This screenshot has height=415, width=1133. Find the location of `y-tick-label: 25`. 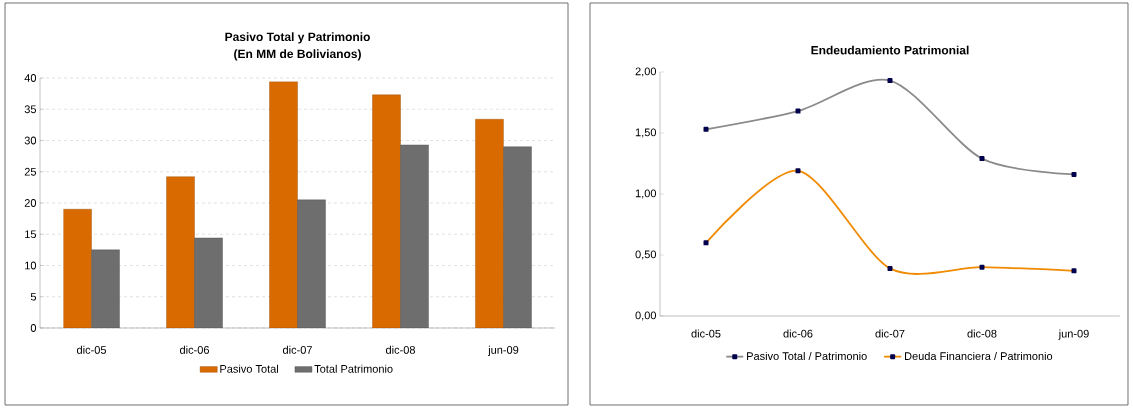

y-tick-label: 25 is located at coordinates (30, 171).